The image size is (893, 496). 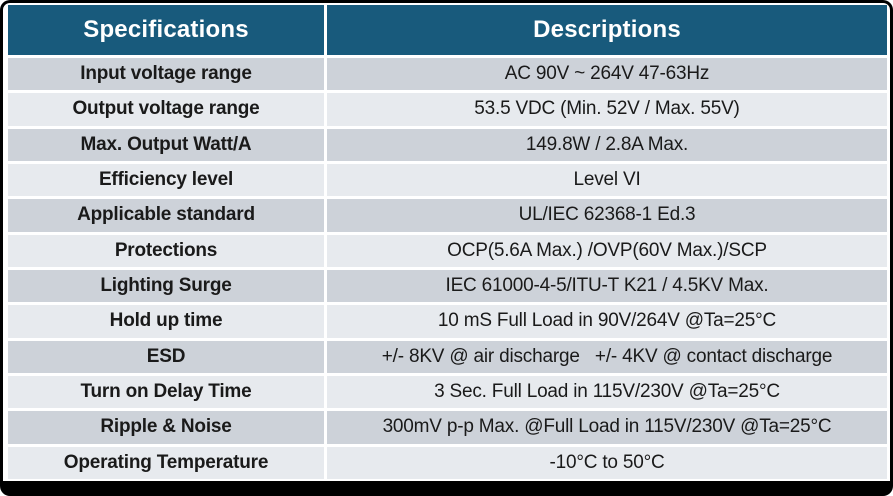 I want to click on spec-ripple-noise: Ripple & Noise, so click(x=166, y=427).